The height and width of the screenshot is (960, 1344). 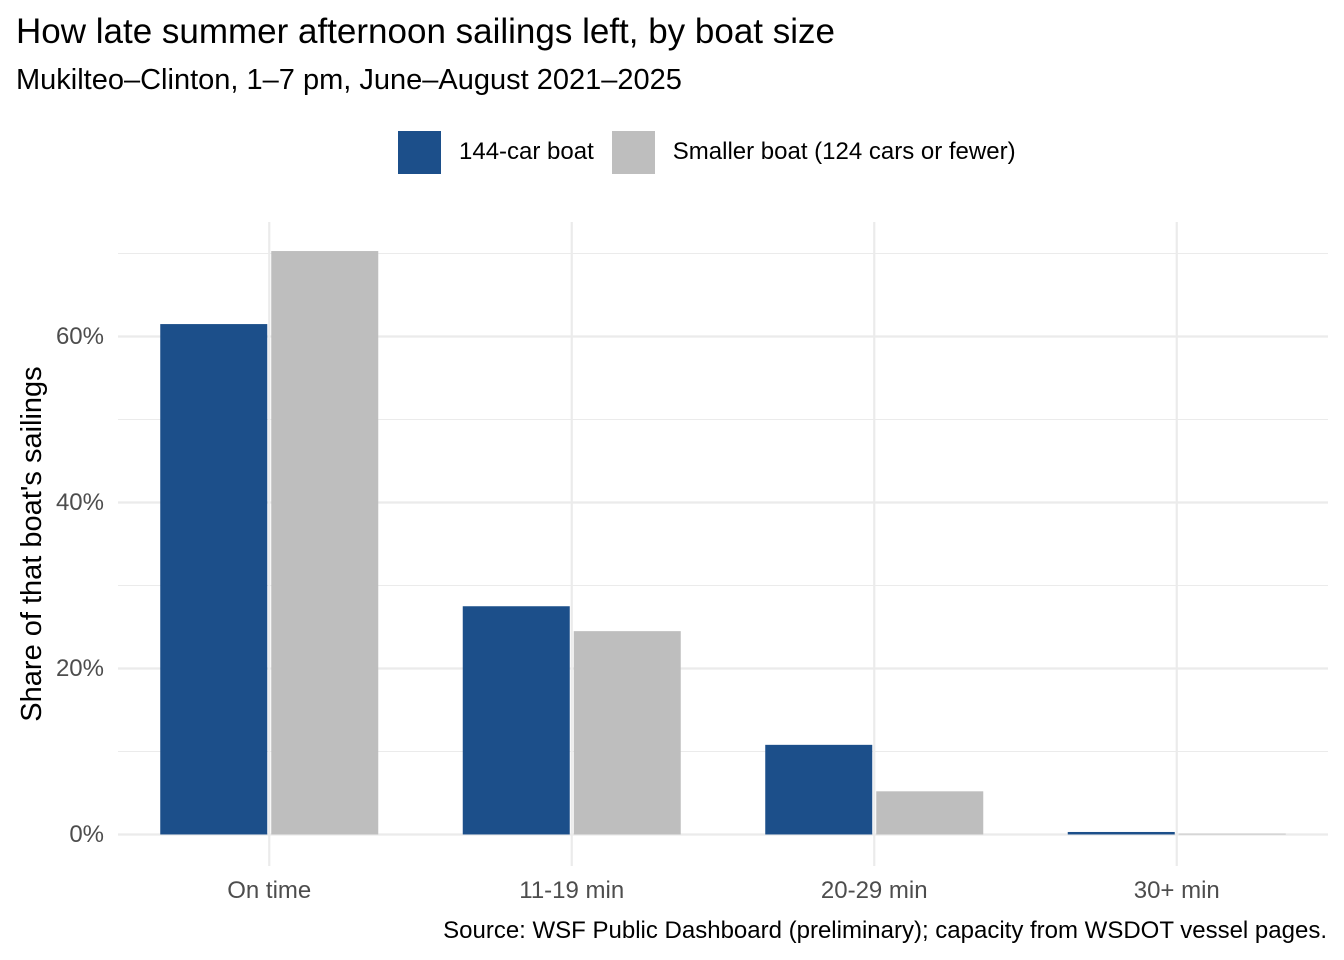 What do you see at coordinates (32, 543) in the screenshot?
I see `y-axis-title: Share of that boat's sailings` at bounding box center [32, 543].